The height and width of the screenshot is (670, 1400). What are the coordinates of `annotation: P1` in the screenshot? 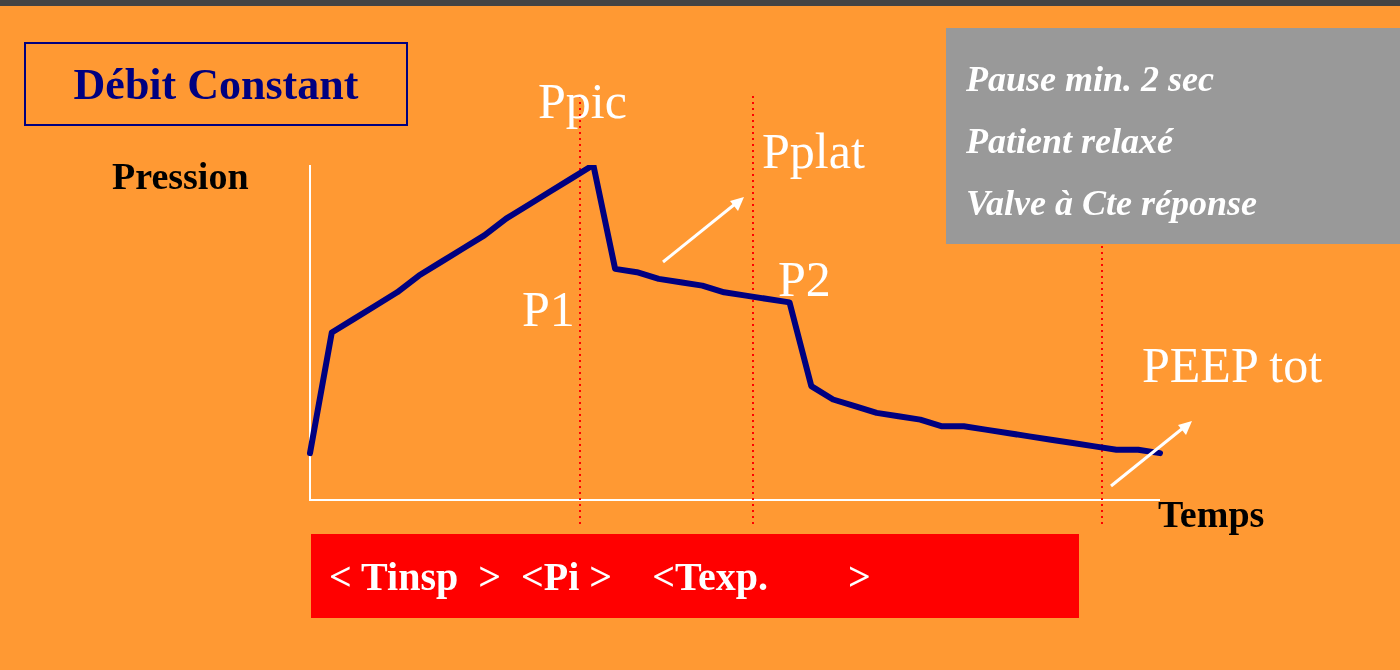 It's located at (548, 309).